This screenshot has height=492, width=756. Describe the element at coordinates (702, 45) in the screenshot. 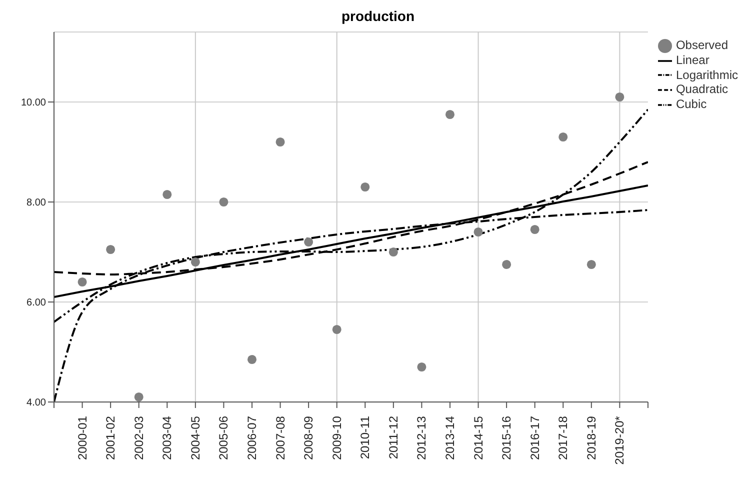

I see `legend-label: Observed` at that location.